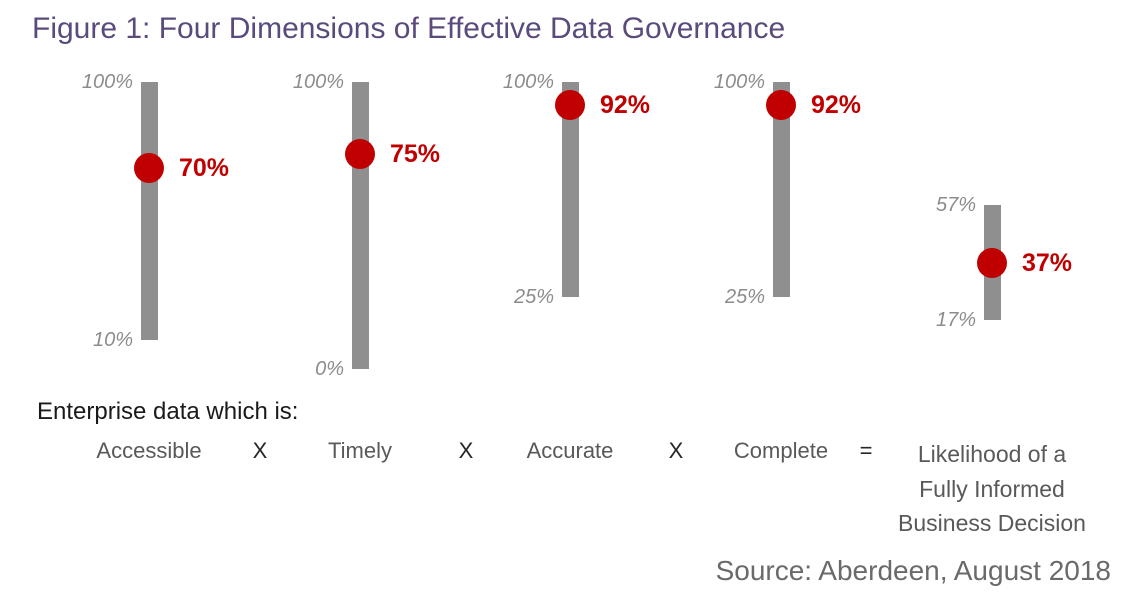  I want to click on range-min-label: 10%, so click(112, 340).